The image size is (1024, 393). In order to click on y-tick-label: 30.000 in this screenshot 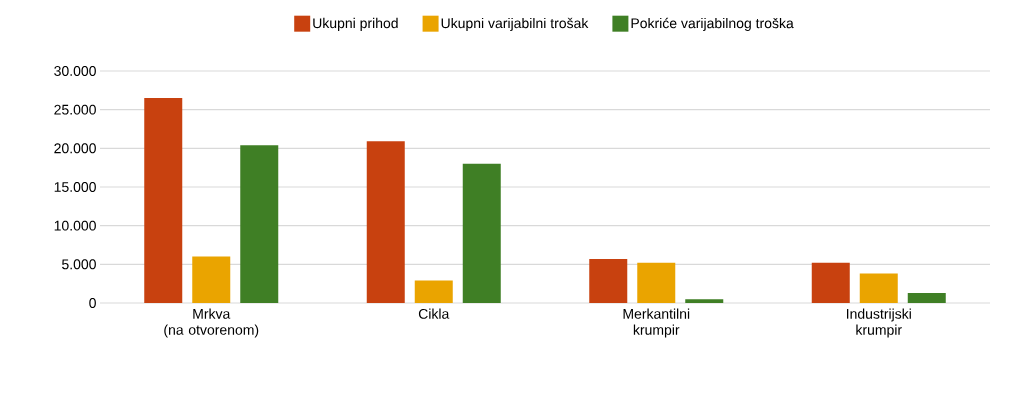, I will do `click(75, 71)`.